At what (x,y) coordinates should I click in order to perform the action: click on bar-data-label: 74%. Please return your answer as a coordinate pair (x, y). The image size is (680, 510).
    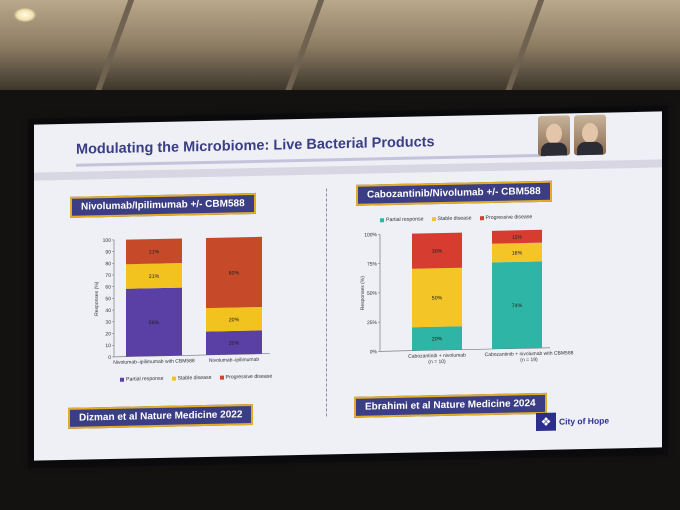
    Looking at the image, I should click on (517, 306).